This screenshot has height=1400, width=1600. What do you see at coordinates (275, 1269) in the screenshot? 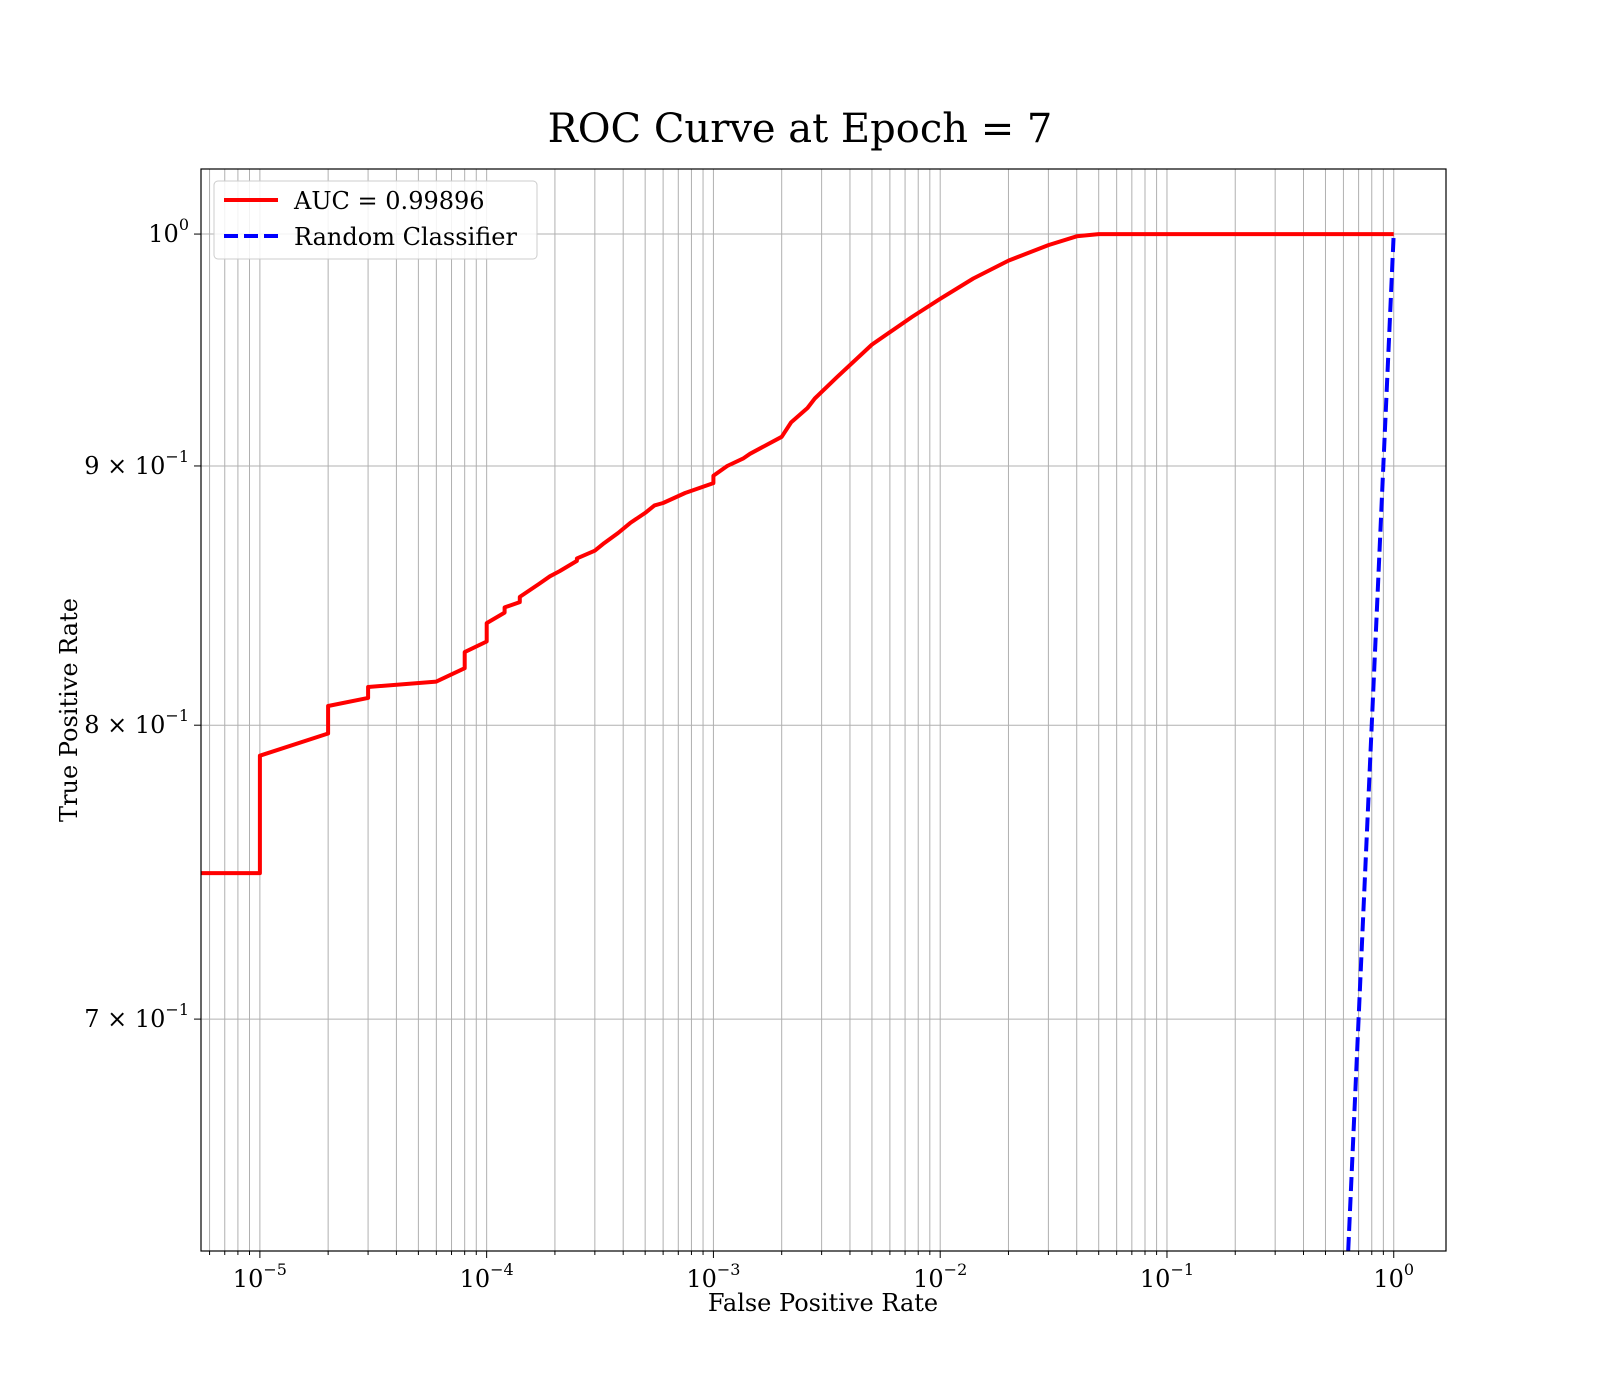
I see `x-tick-exponent: −5` at bounding box center [275, 1269].